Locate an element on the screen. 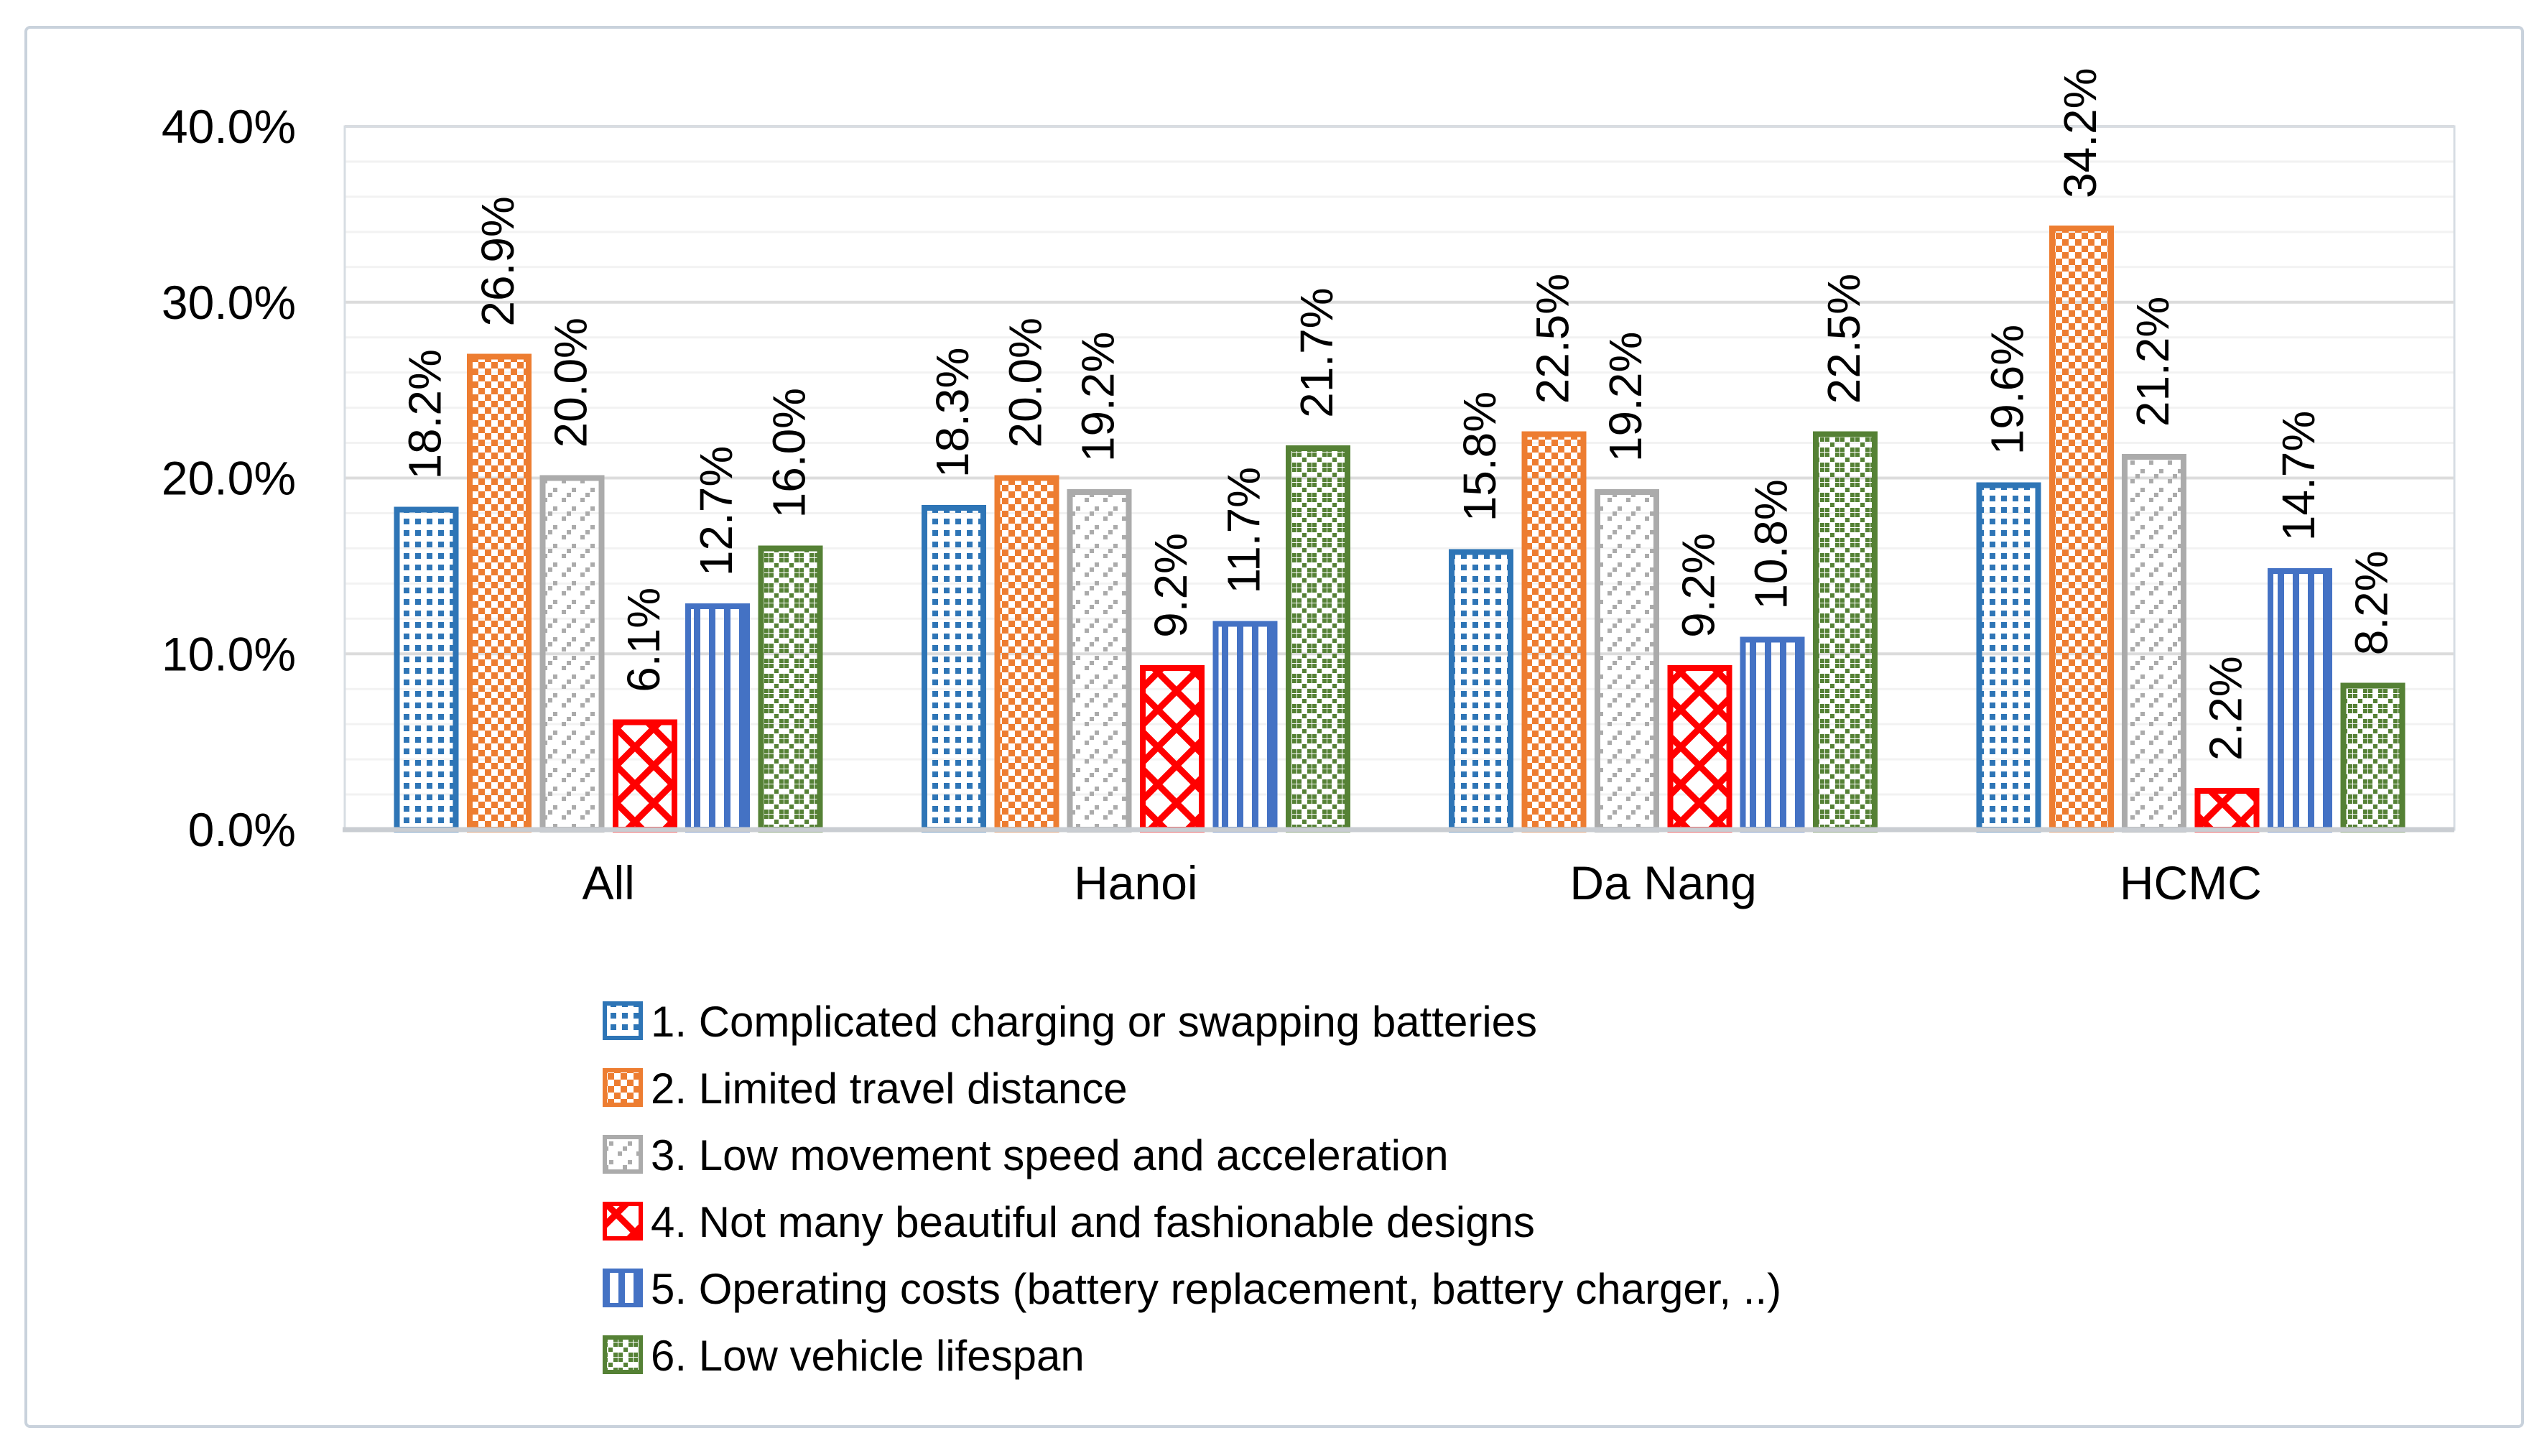 The image size is (2547, 1456). y-axis-tick-label: 40.0% is located at coordinates (229, 126).